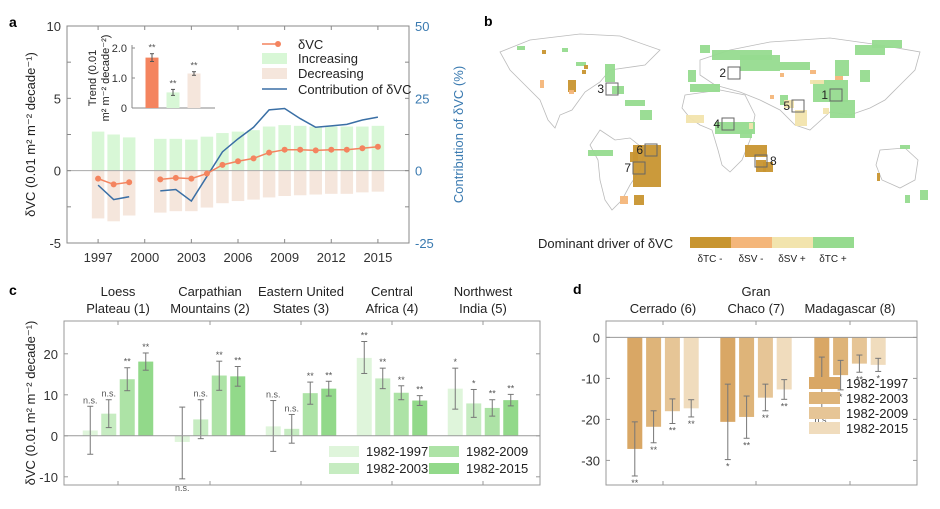 Image resolution: width=940 pixels, height=509 pixels. I want to click on x-tick-label: 2000, so click(144, 257).